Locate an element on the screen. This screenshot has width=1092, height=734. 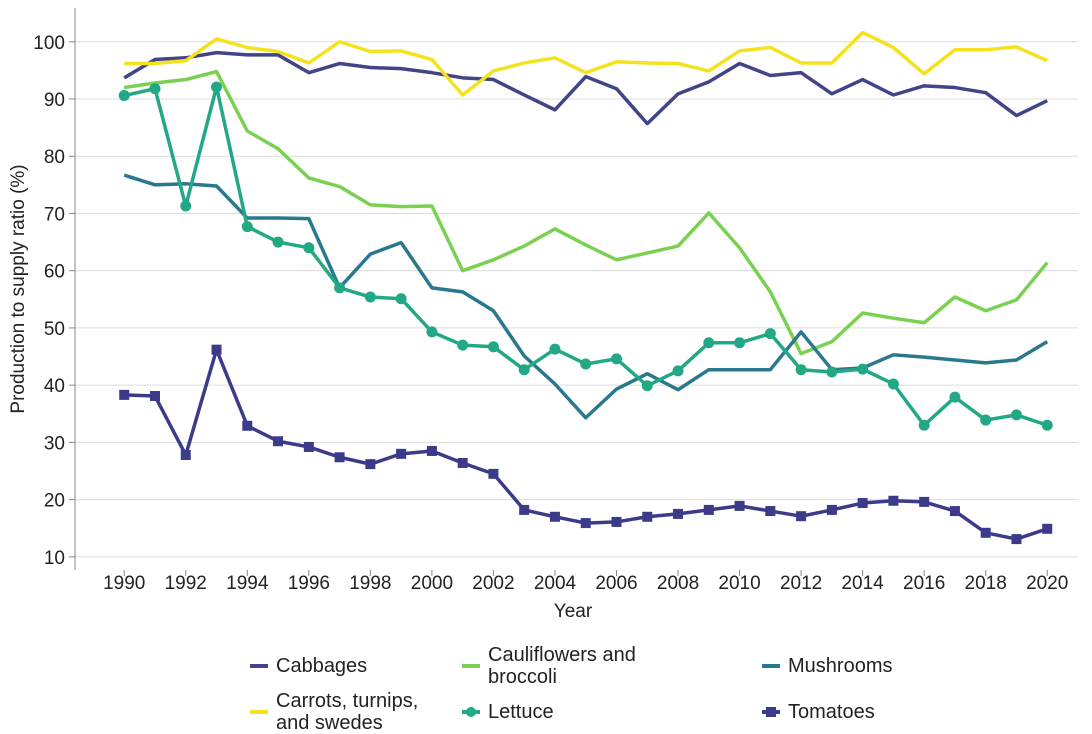
legend-label: Cabbages is located at coordinates (322, 666).